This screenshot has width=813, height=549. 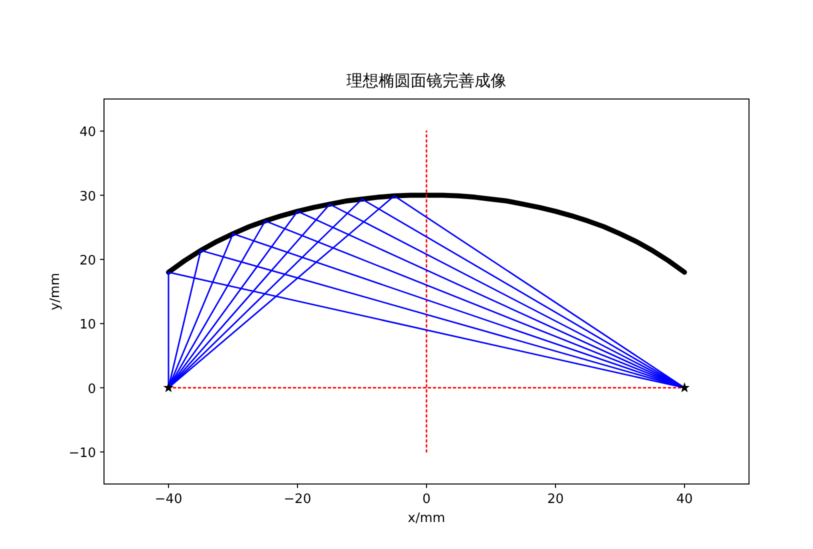 What do you see at coordinates (555, 499) in the screenshot?
I see `x-tick-label: 20` at bounding box center [555, 499].